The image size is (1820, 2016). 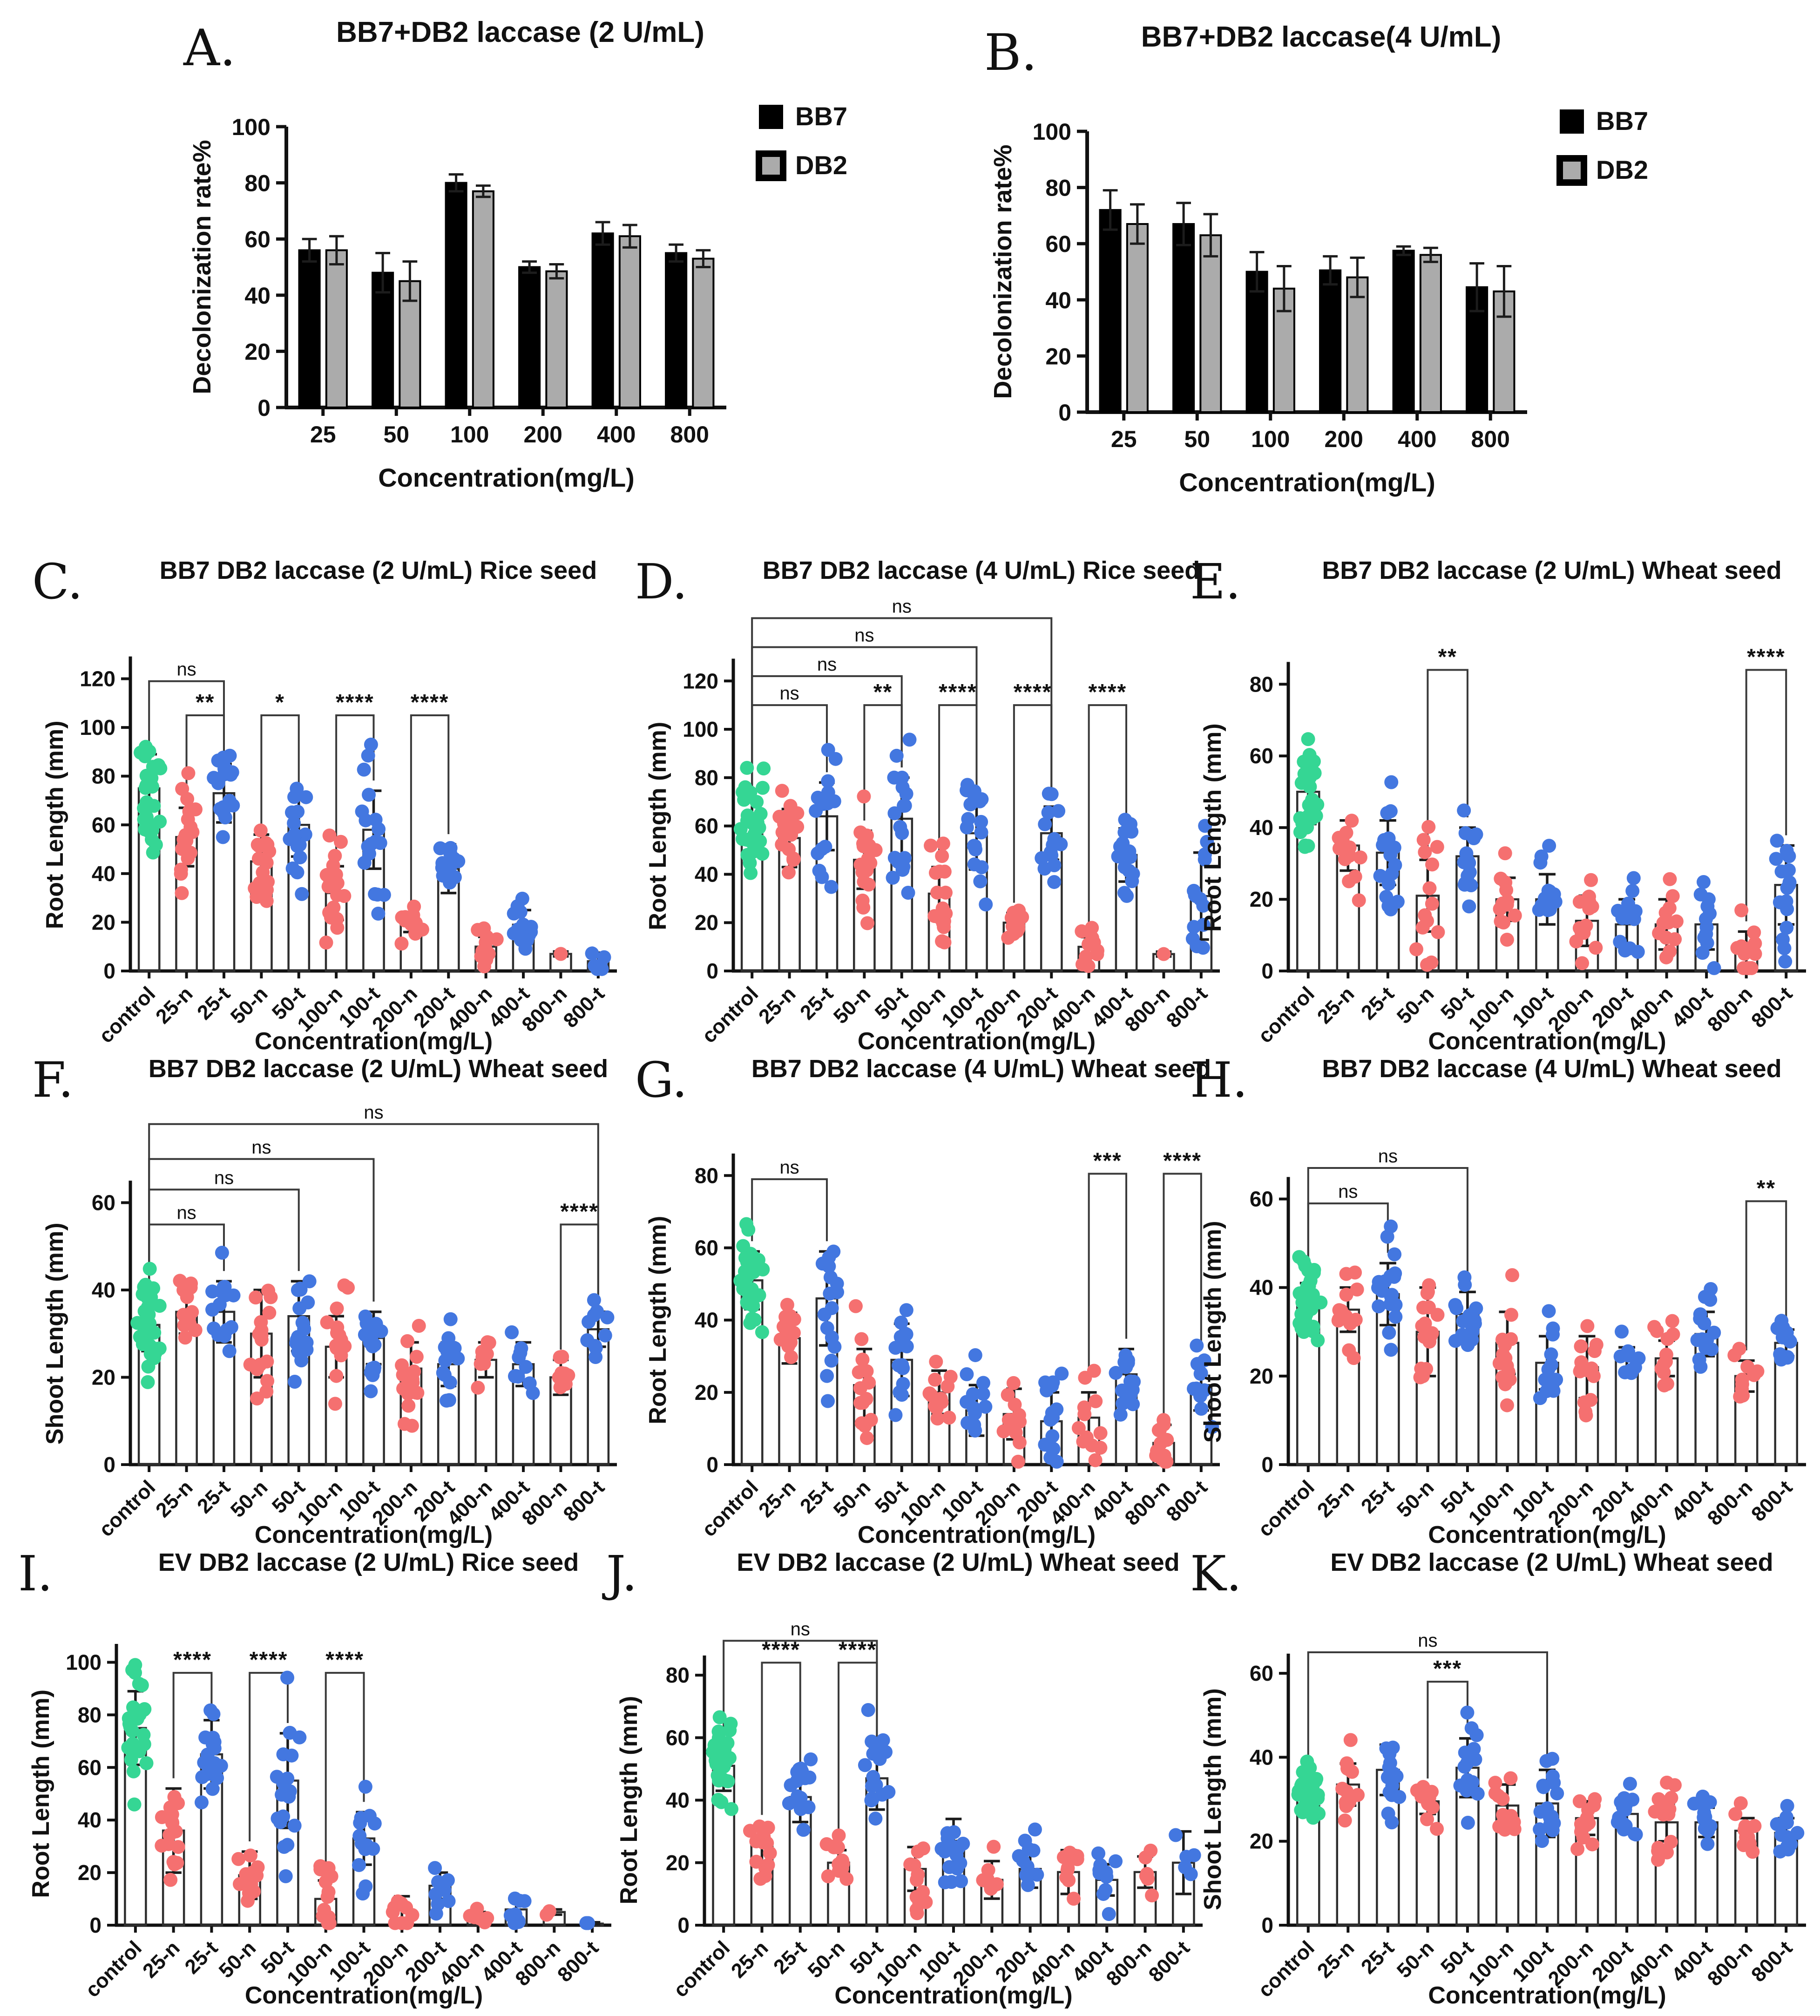 What do you see at coordinates (827, 1959) in the screenshot?
I see `x-tick-label: 50-n` at bounding box center [827, 1959].